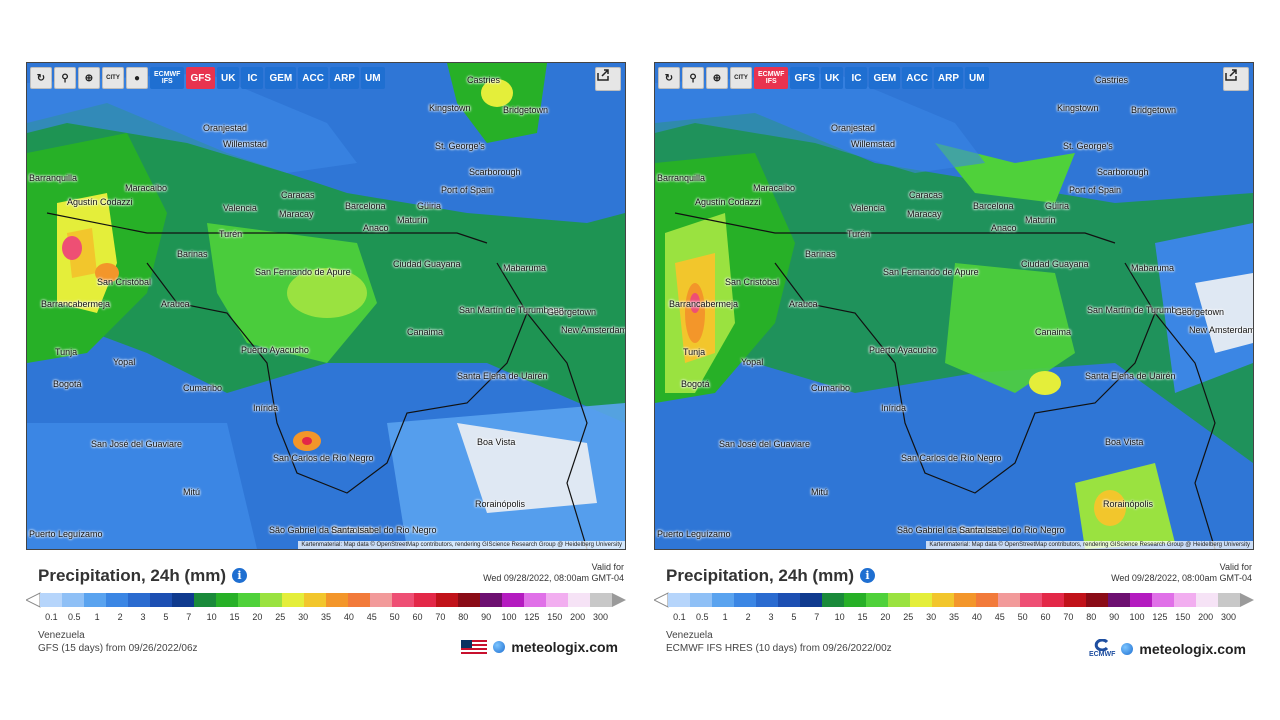  I want to click on city-label: Canaima, so click(425, 332).